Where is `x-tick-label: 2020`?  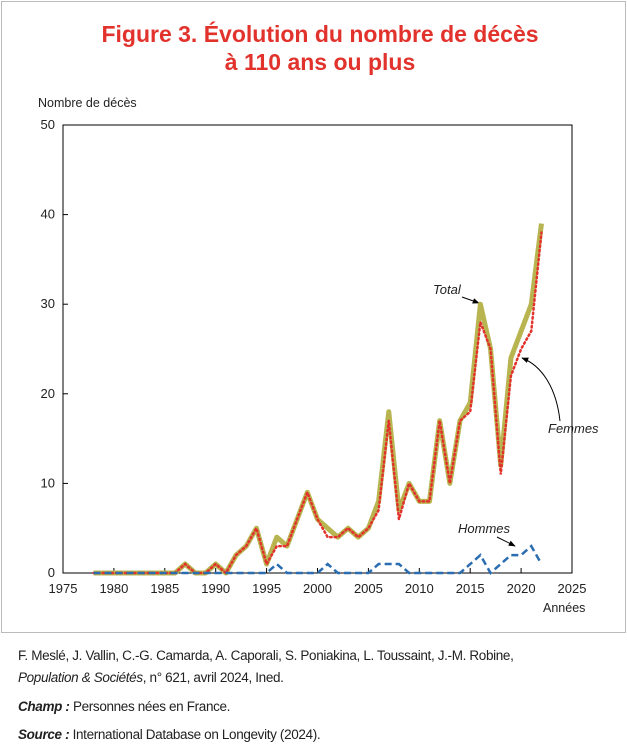 x-tick-label: 2020 is located at coordinates (521, 588).